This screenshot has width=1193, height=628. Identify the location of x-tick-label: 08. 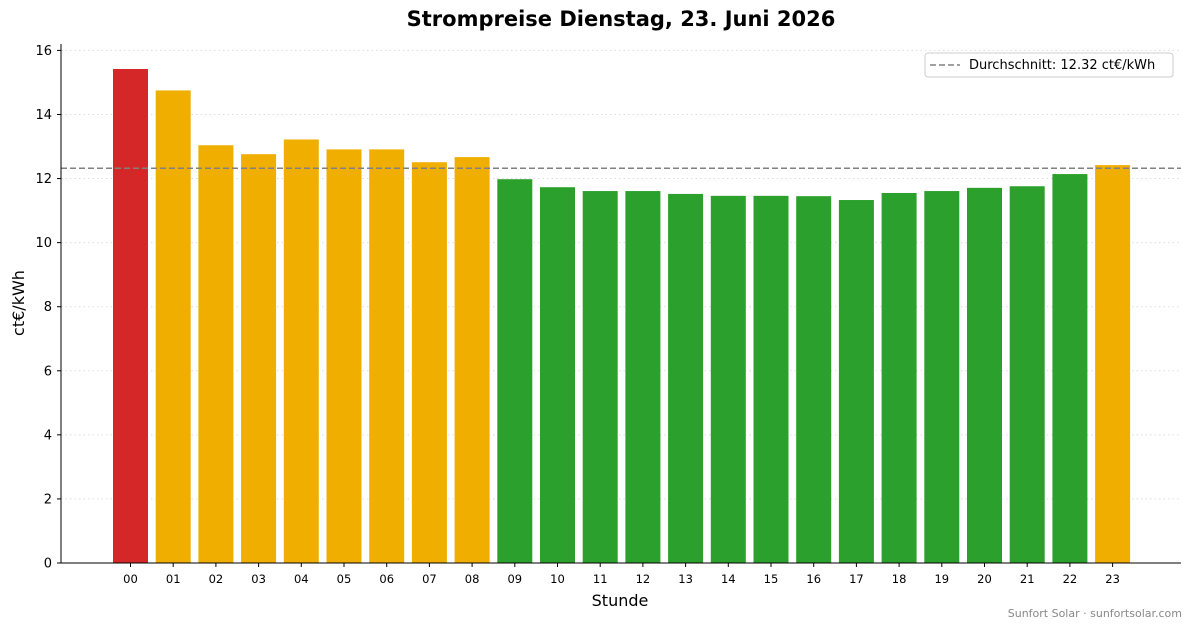
(472, 579).